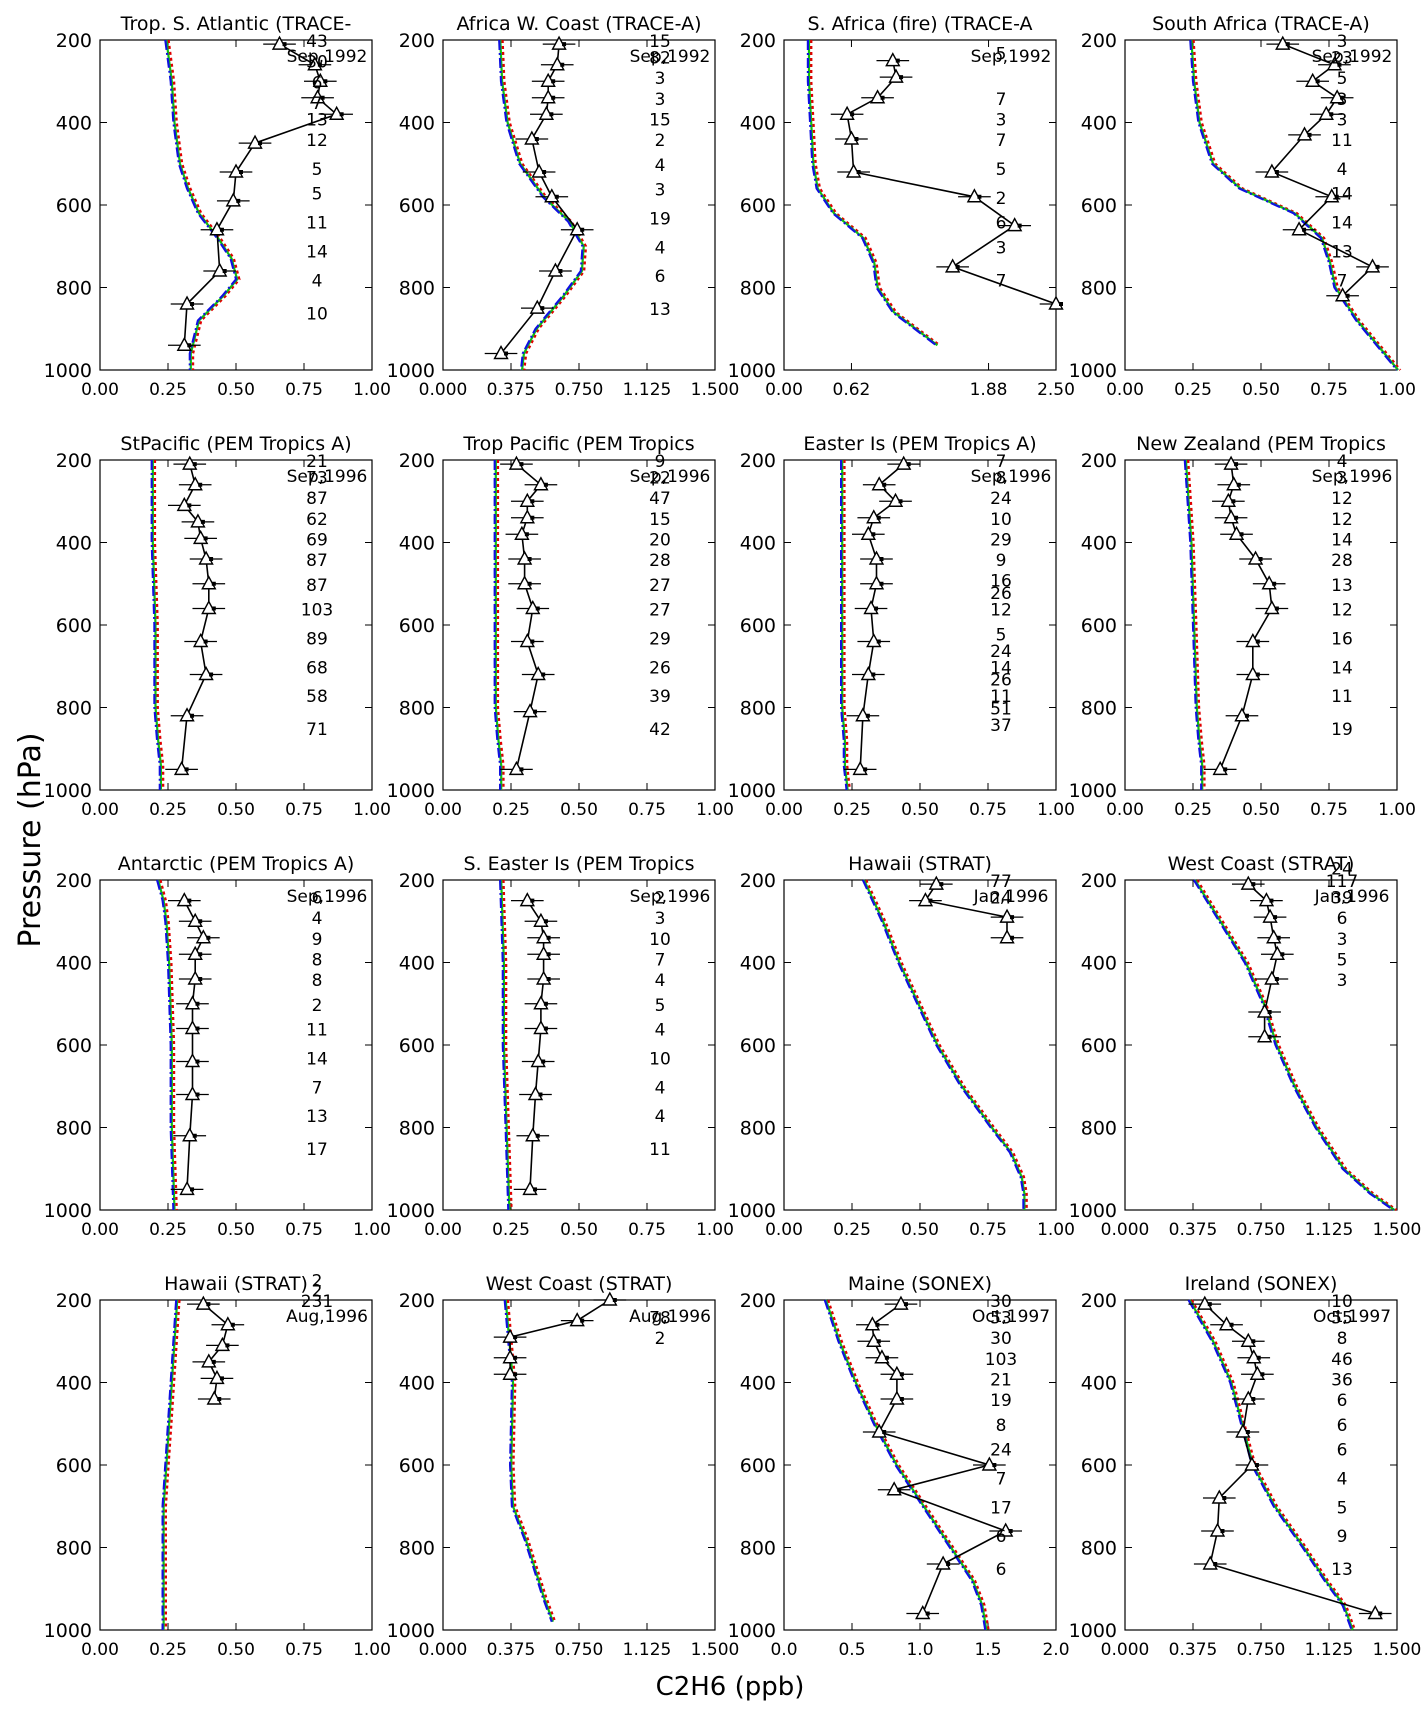 The image size is (1424, 1710). Describe the element at coordinates (317, 730) in the screenshot. I see `sample-count: 71` at that location.